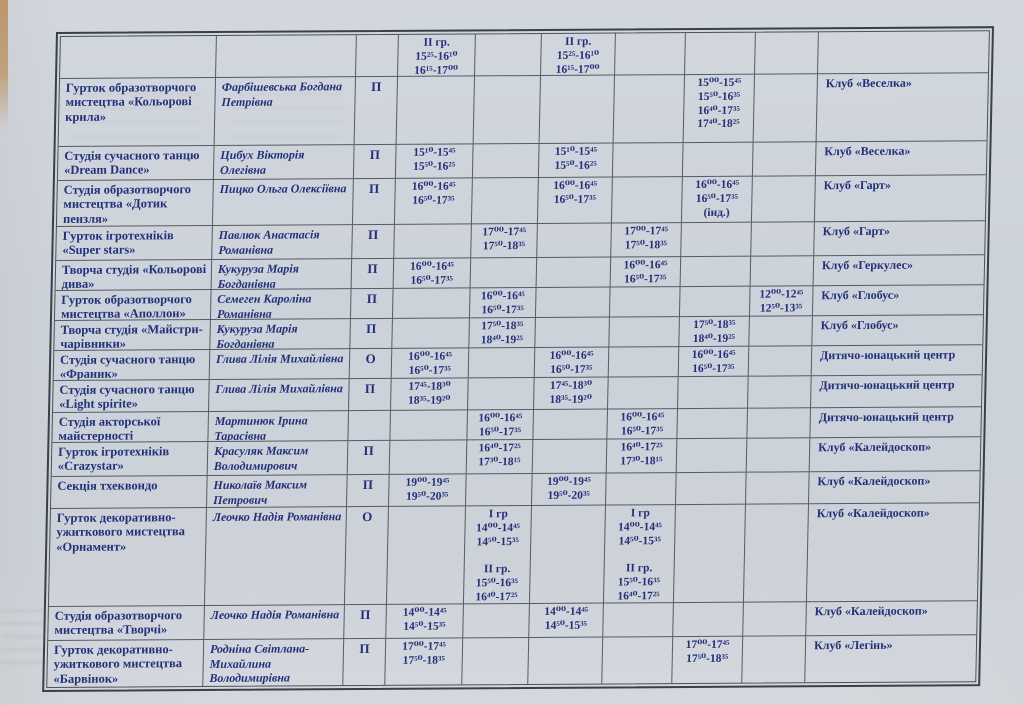  Describe the element at coordinates (275, 557) in the screenshot. I see `teacher-name-cell: Леочко Надія Романівна` at that location.